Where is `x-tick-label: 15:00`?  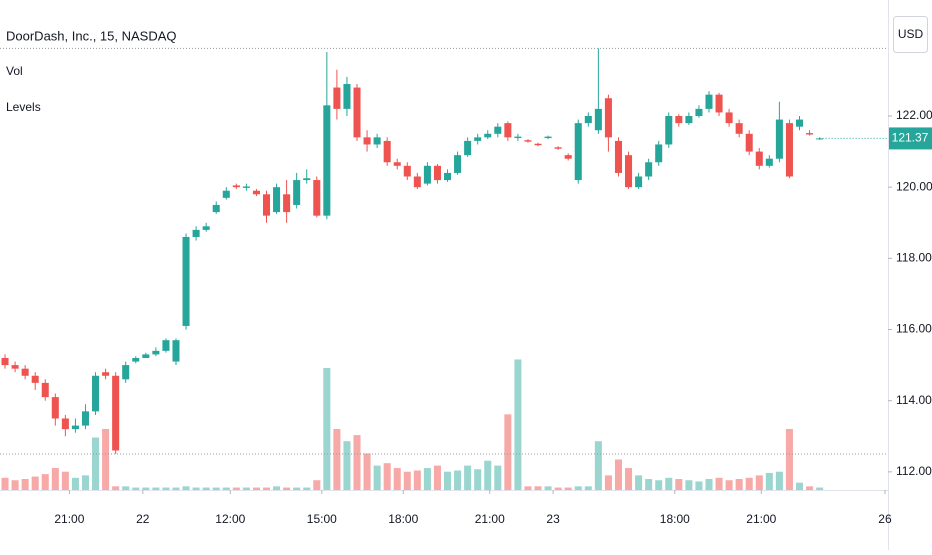
x-tick-label: 15:00 is located at coordinates (322, 519).